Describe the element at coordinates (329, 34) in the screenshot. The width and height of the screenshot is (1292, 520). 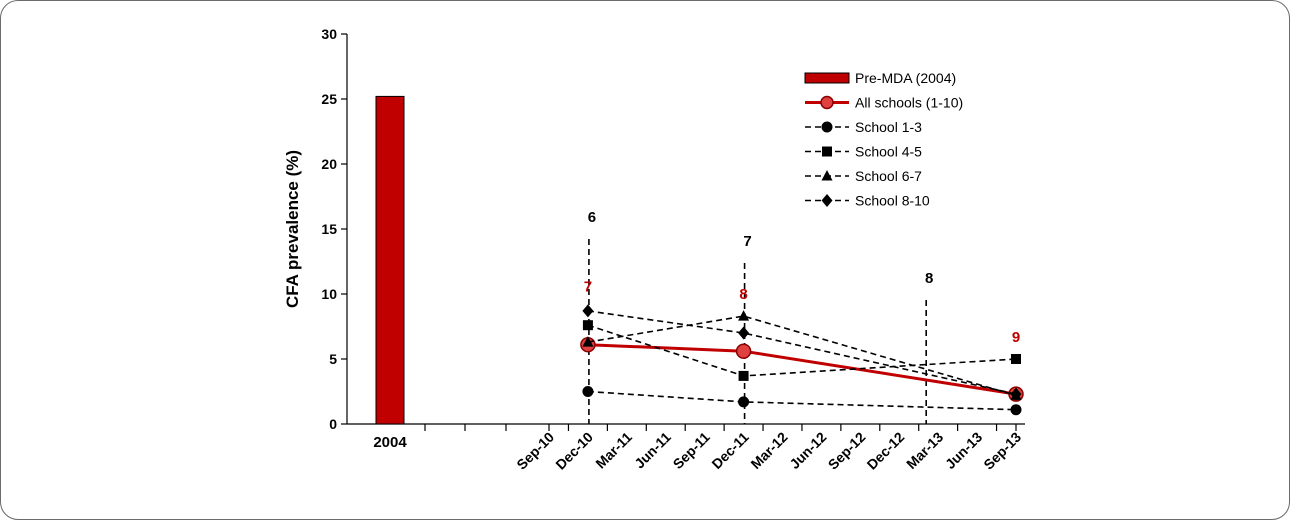
I see `y-tick-label: 30` at that location.